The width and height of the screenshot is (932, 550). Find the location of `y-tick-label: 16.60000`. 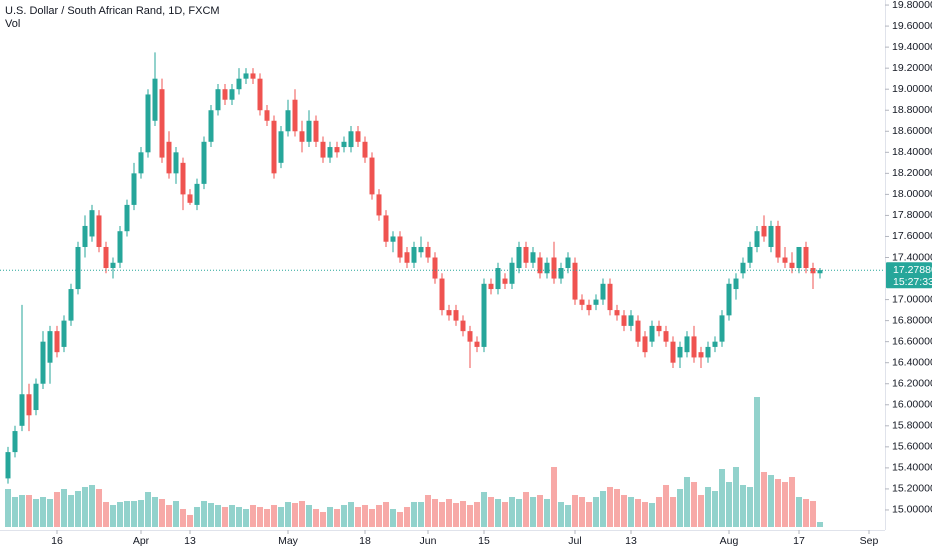

y-tick-label: 16.60000 is located at coordinates (912, 341).